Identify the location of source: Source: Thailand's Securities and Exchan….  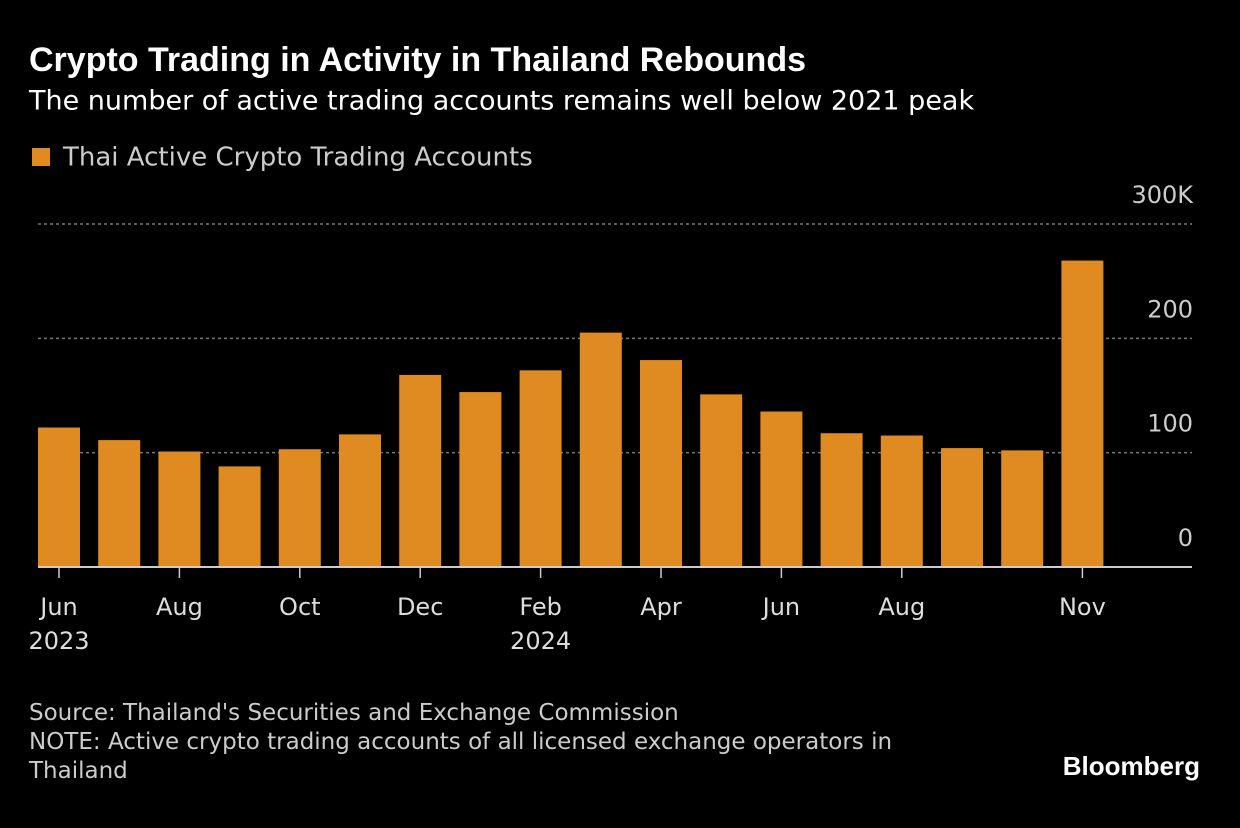
(354, 713).